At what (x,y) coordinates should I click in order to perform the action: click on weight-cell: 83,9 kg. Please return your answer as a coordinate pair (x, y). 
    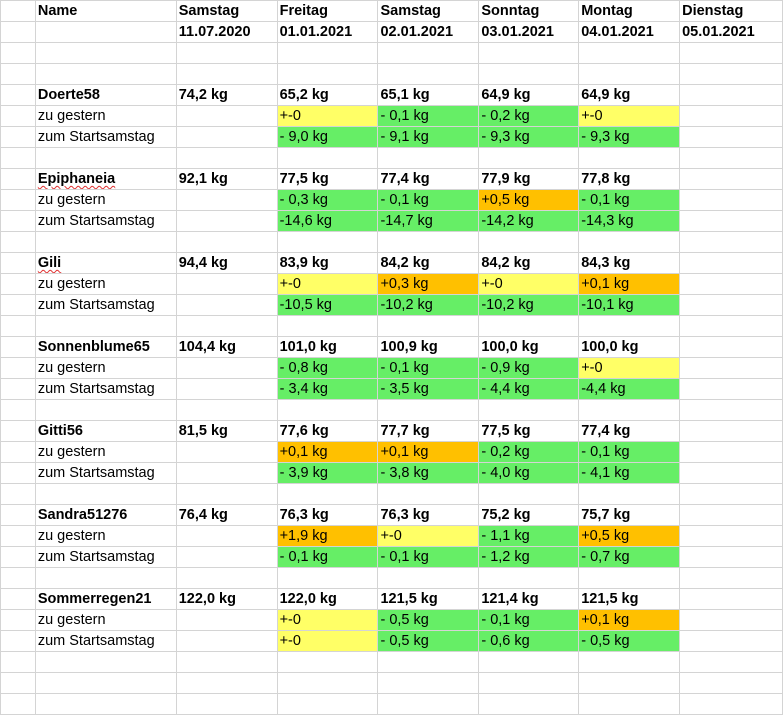
    Looking at the image, I should click on (327, 263).